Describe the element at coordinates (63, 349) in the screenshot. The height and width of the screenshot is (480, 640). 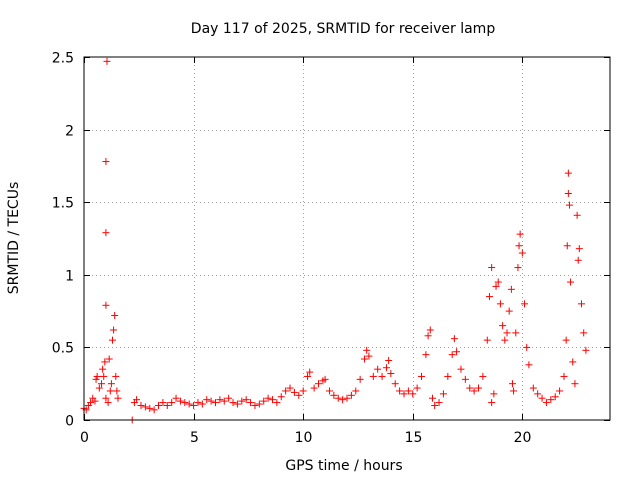
I see `y-tick-label: 0.5` at that location.